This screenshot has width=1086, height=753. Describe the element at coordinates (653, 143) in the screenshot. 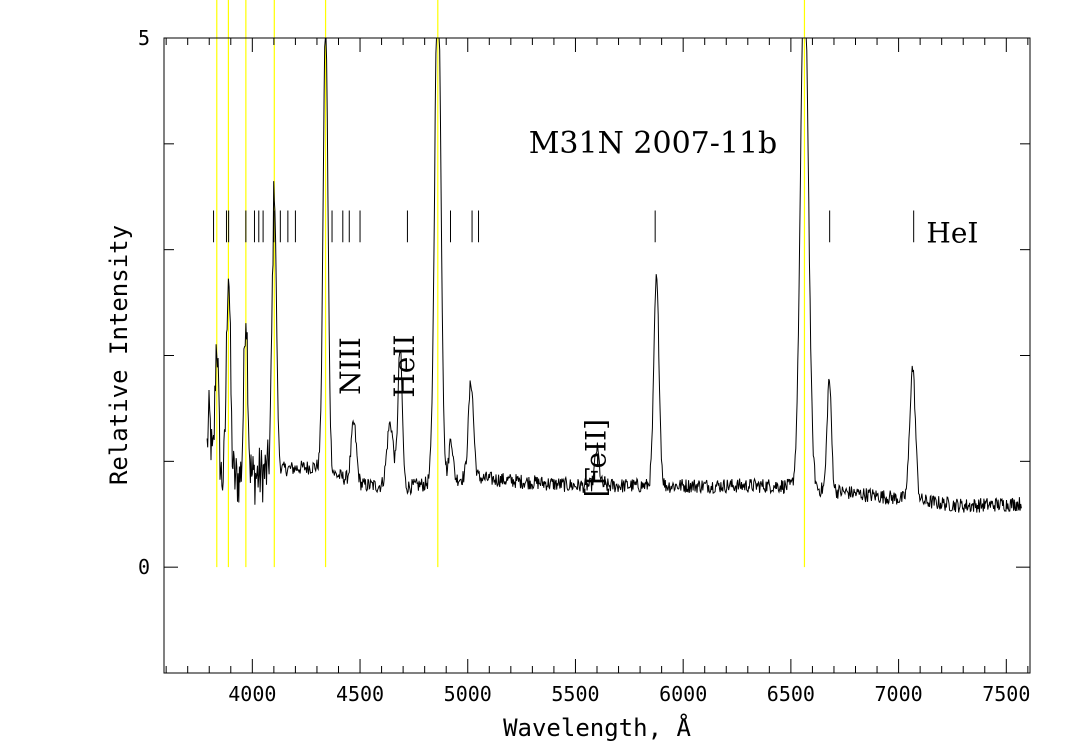

I see `chart-title: M31N 2007-11b` at that location.